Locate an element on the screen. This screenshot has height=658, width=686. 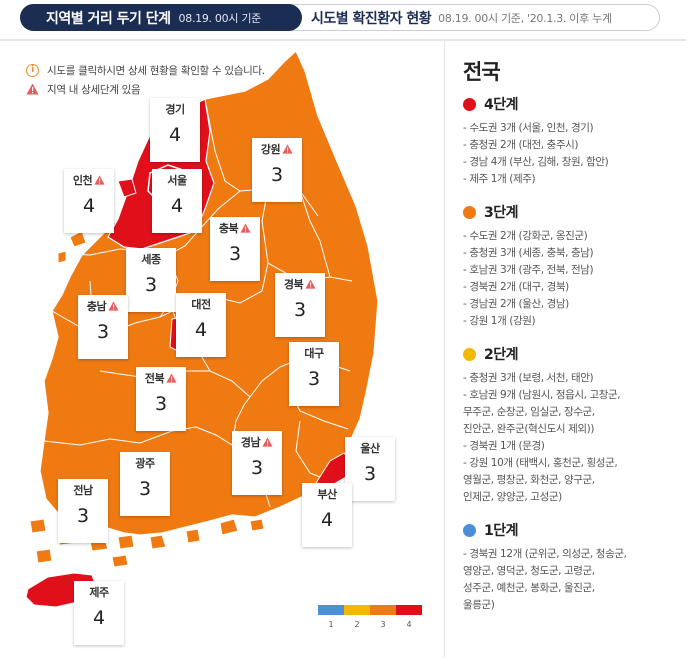
list-item: 무주군, 순창군, 임실군, 장수군, is located at coordinates (529, 412).